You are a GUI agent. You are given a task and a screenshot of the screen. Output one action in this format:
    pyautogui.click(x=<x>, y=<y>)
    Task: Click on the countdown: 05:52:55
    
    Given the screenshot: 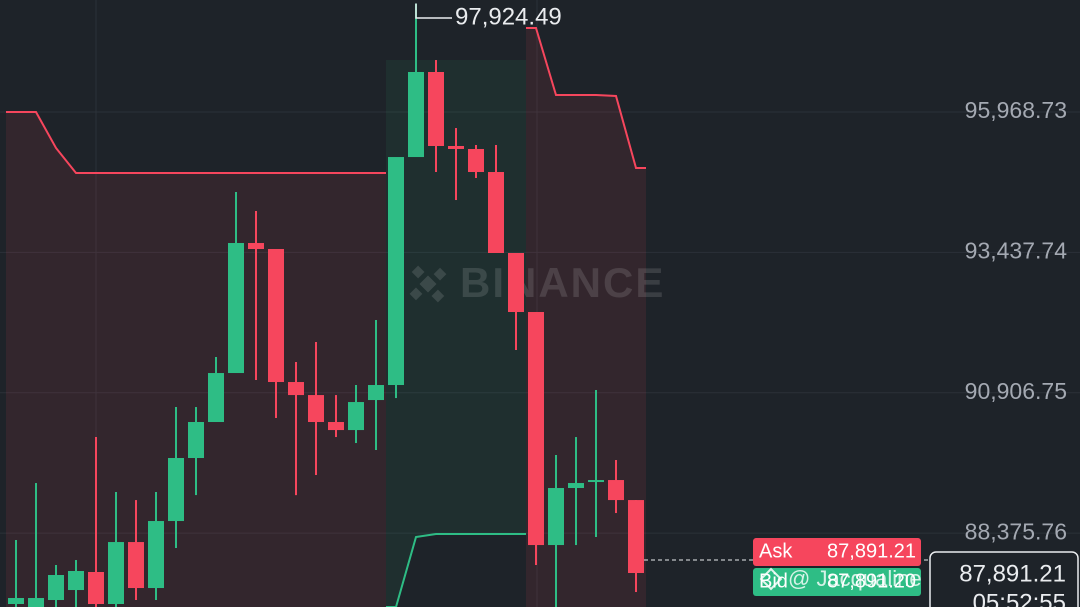 What is the action you would take?
    pyautogui.click(x=1019, y=598)
    